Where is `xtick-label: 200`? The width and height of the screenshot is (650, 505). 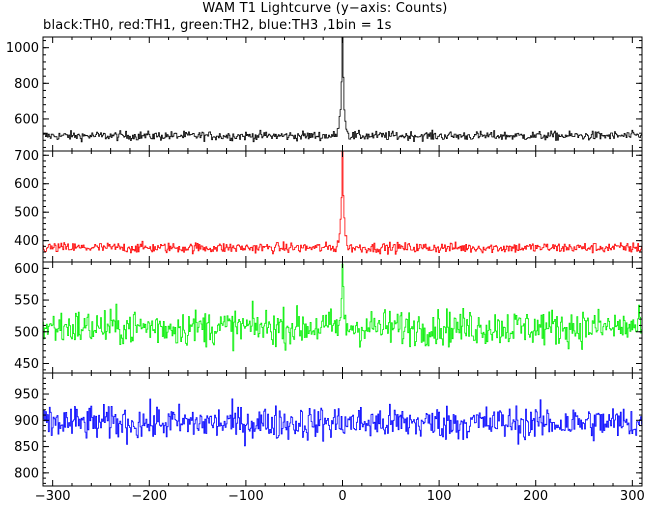 xtick-label: 200 is located at coordinates (535, 496).